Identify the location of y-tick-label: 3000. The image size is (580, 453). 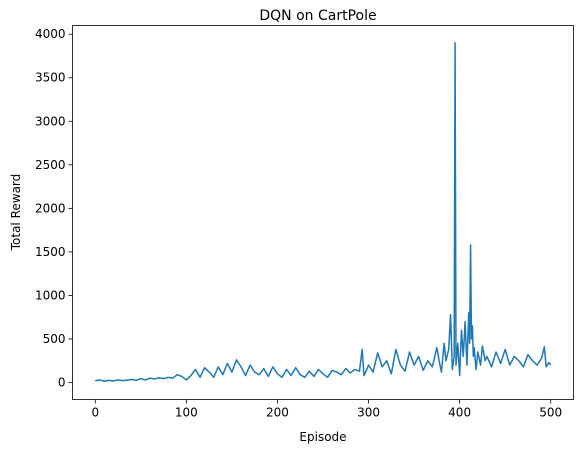
(50, 121).